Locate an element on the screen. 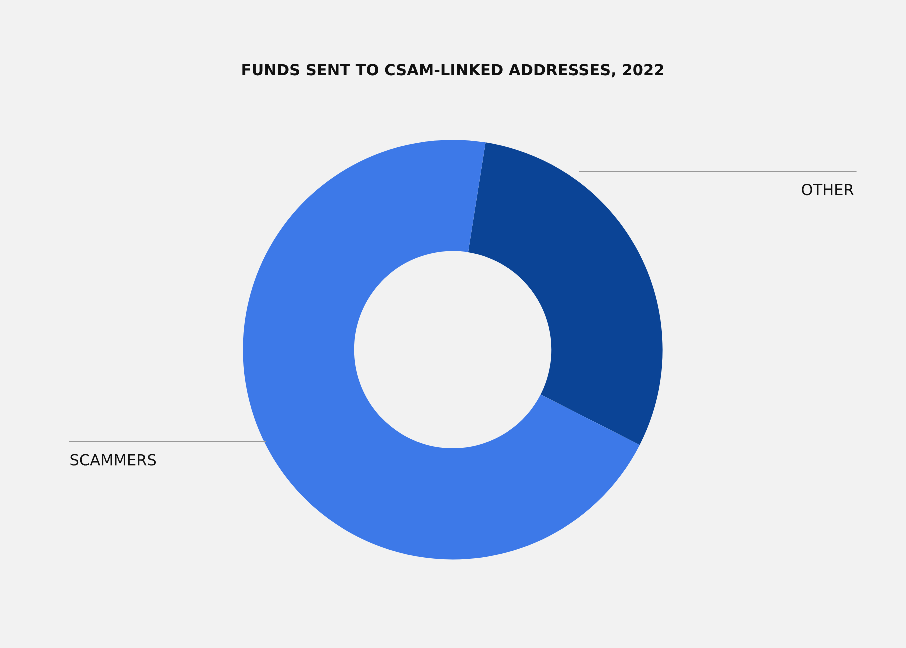 Image resolution: width=906 pixels, height=648 pixels. slice-label: OTHER is located at coordinates (828, 190).